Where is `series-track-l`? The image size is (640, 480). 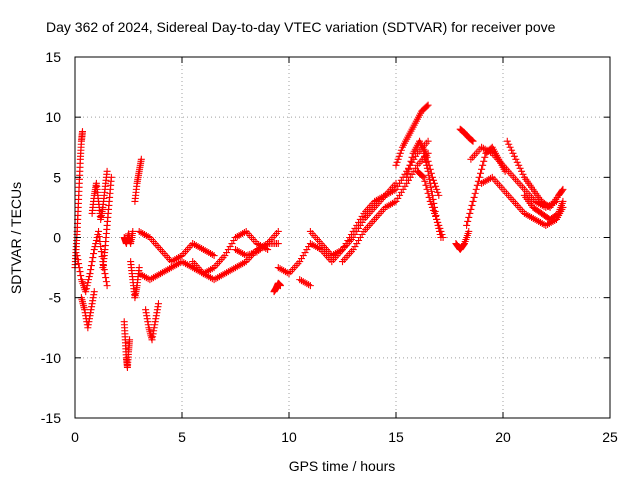
series-track-l is located at coordinates (203, 255).